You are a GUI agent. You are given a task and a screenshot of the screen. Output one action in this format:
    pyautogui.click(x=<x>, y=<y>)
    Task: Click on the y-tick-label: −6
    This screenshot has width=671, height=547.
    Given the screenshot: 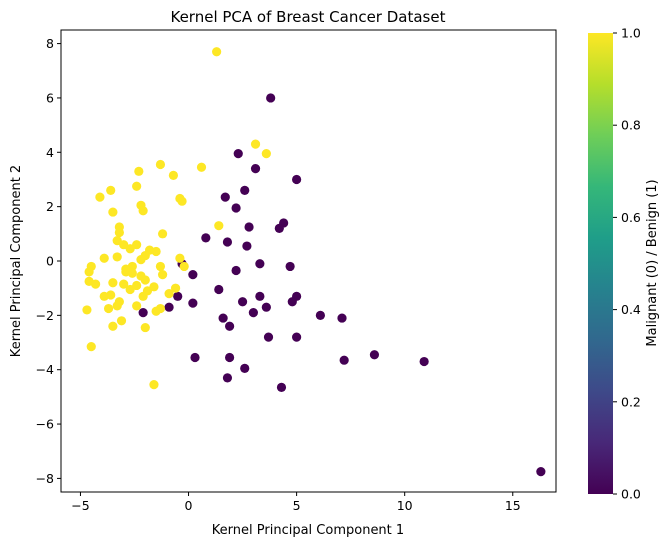 What is the action you would take?
    pyautogui.click(x=45, y=424)
    